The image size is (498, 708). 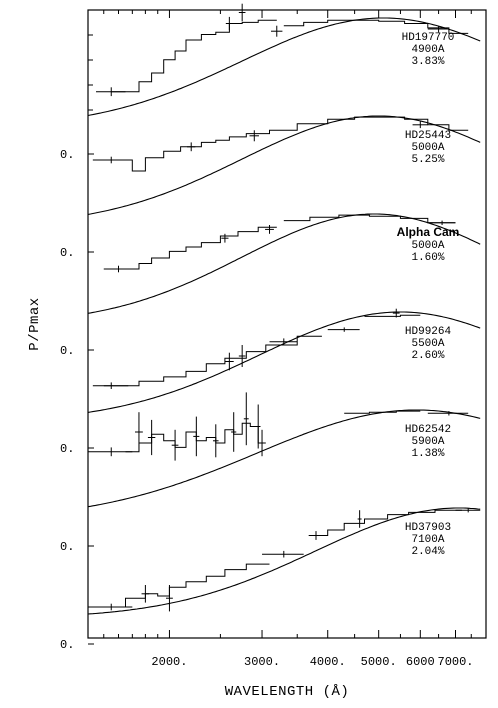 What do you see at coordinates (427, 454) in the screenshot?
I see `pmax-label: 1.38%` at bounding box center [427, 454].